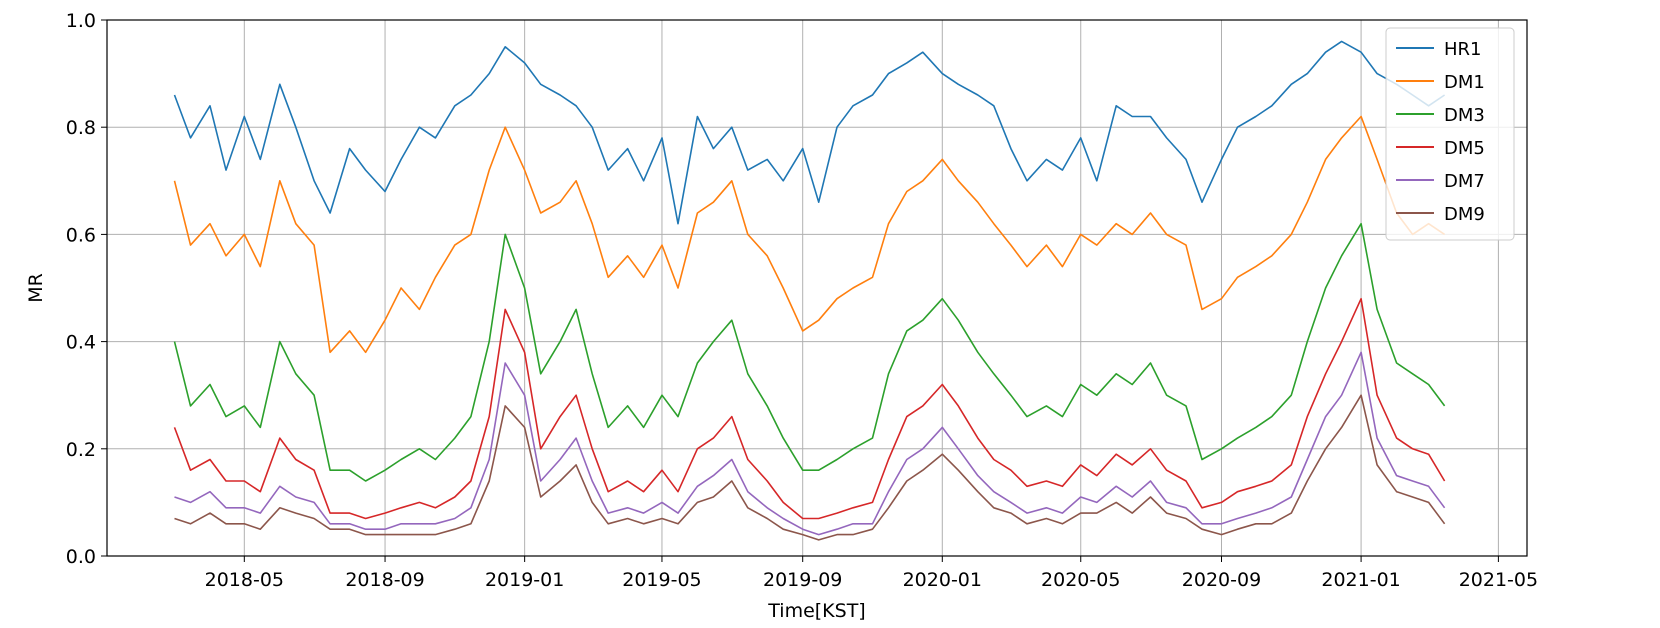 Image resolution: width=1660 pixels, height=628 pixels. I want to click on y-tick-label: 0.4, so click(81, 343).